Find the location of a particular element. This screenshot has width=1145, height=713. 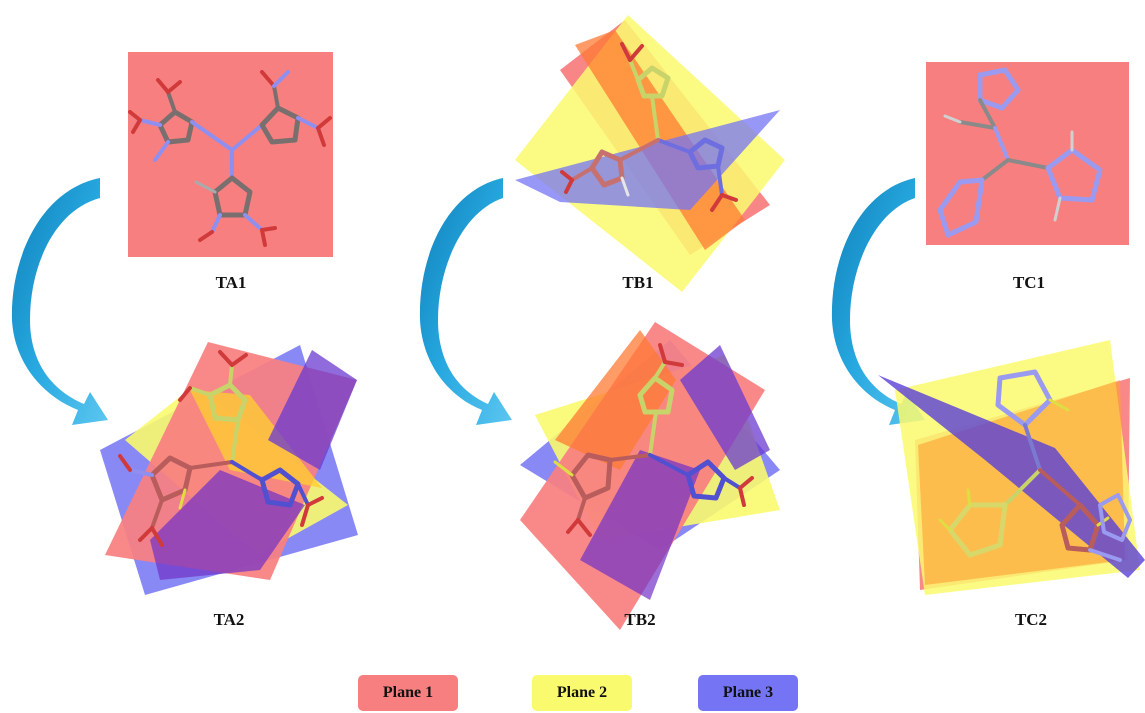

panel-ta1 is located at coordinates (230, 154).